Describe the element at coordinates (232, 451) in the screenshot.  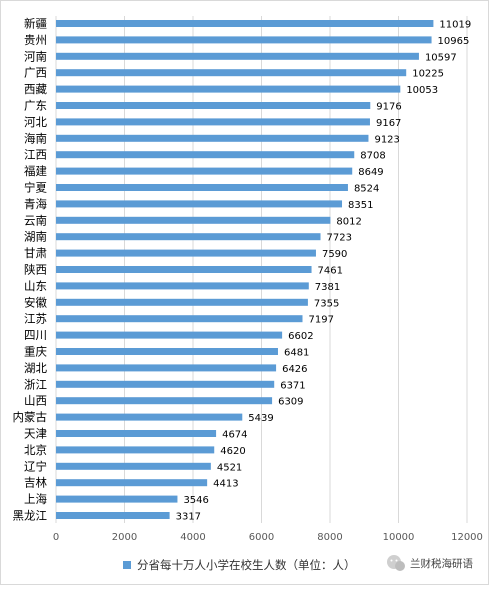
I see `value-label: 4620` at that location.